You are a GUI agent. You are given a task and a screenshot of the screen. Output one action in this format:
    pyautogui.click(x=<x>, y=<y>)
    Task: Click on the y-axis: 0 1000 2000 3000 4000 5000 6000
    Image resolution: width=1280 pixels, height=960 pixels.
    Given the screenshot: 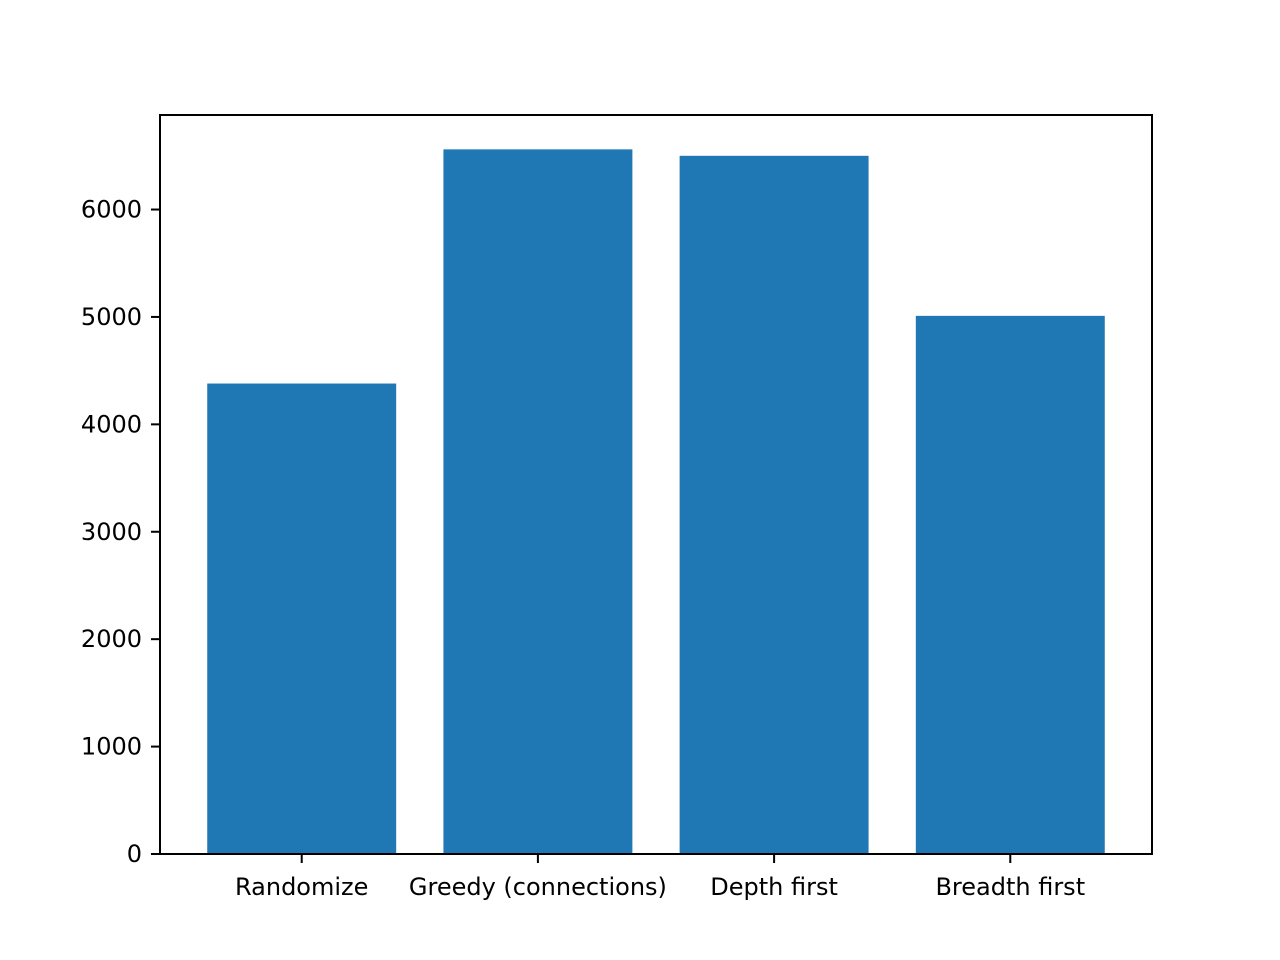 What is the action you would take?
    pyautogui.click(x=120, y=532)
    